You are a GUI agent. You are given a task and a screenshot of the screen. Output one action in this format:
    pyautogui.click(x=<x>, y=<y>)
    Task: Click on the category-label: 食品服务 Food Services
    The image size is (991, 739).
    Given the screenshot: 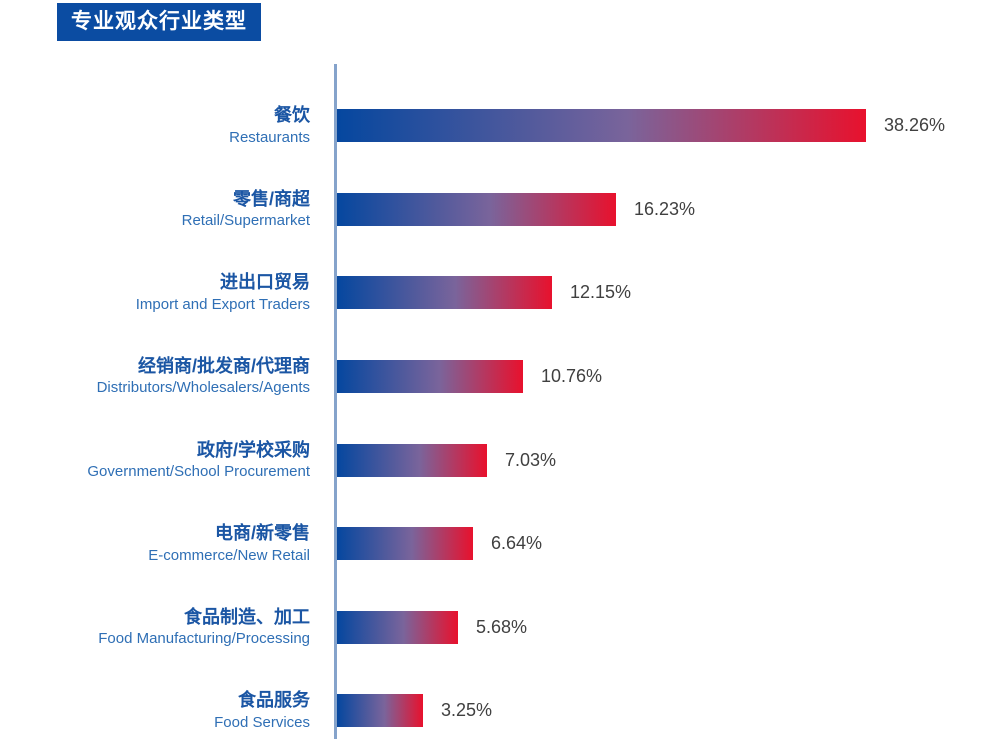 What is the action you would take?
    pyautogui.click(x=168, y=710)
    